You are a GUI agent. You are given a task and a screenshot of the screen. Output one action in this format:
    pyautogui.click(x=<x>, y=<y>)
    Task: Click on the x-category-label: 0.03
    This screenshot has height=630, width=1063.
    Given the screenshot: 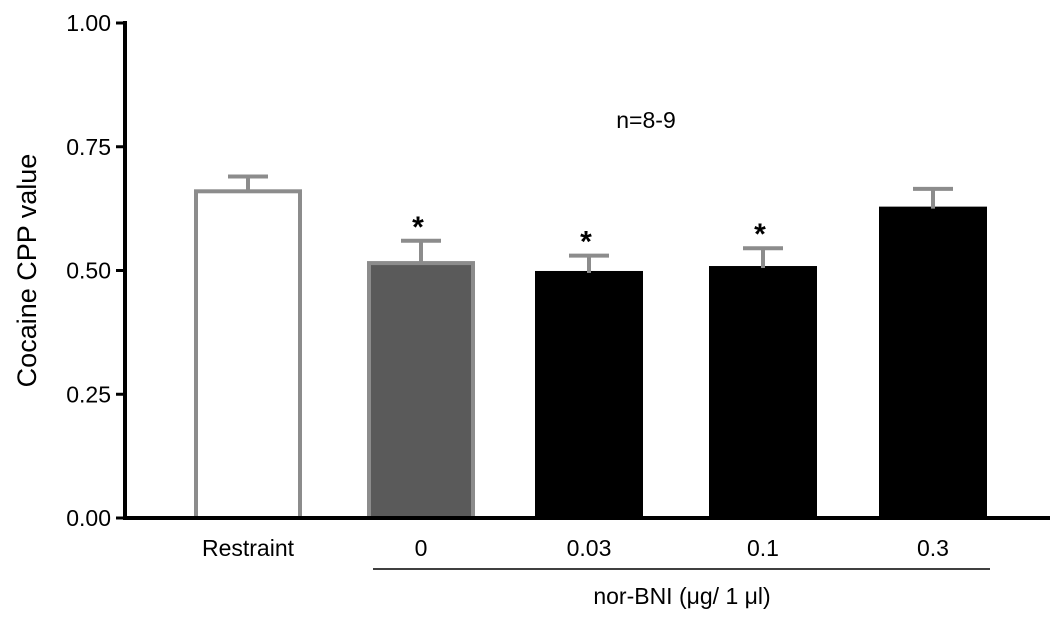 What is the action you would take?
    pyautogui.click(x=589, y=548)
    